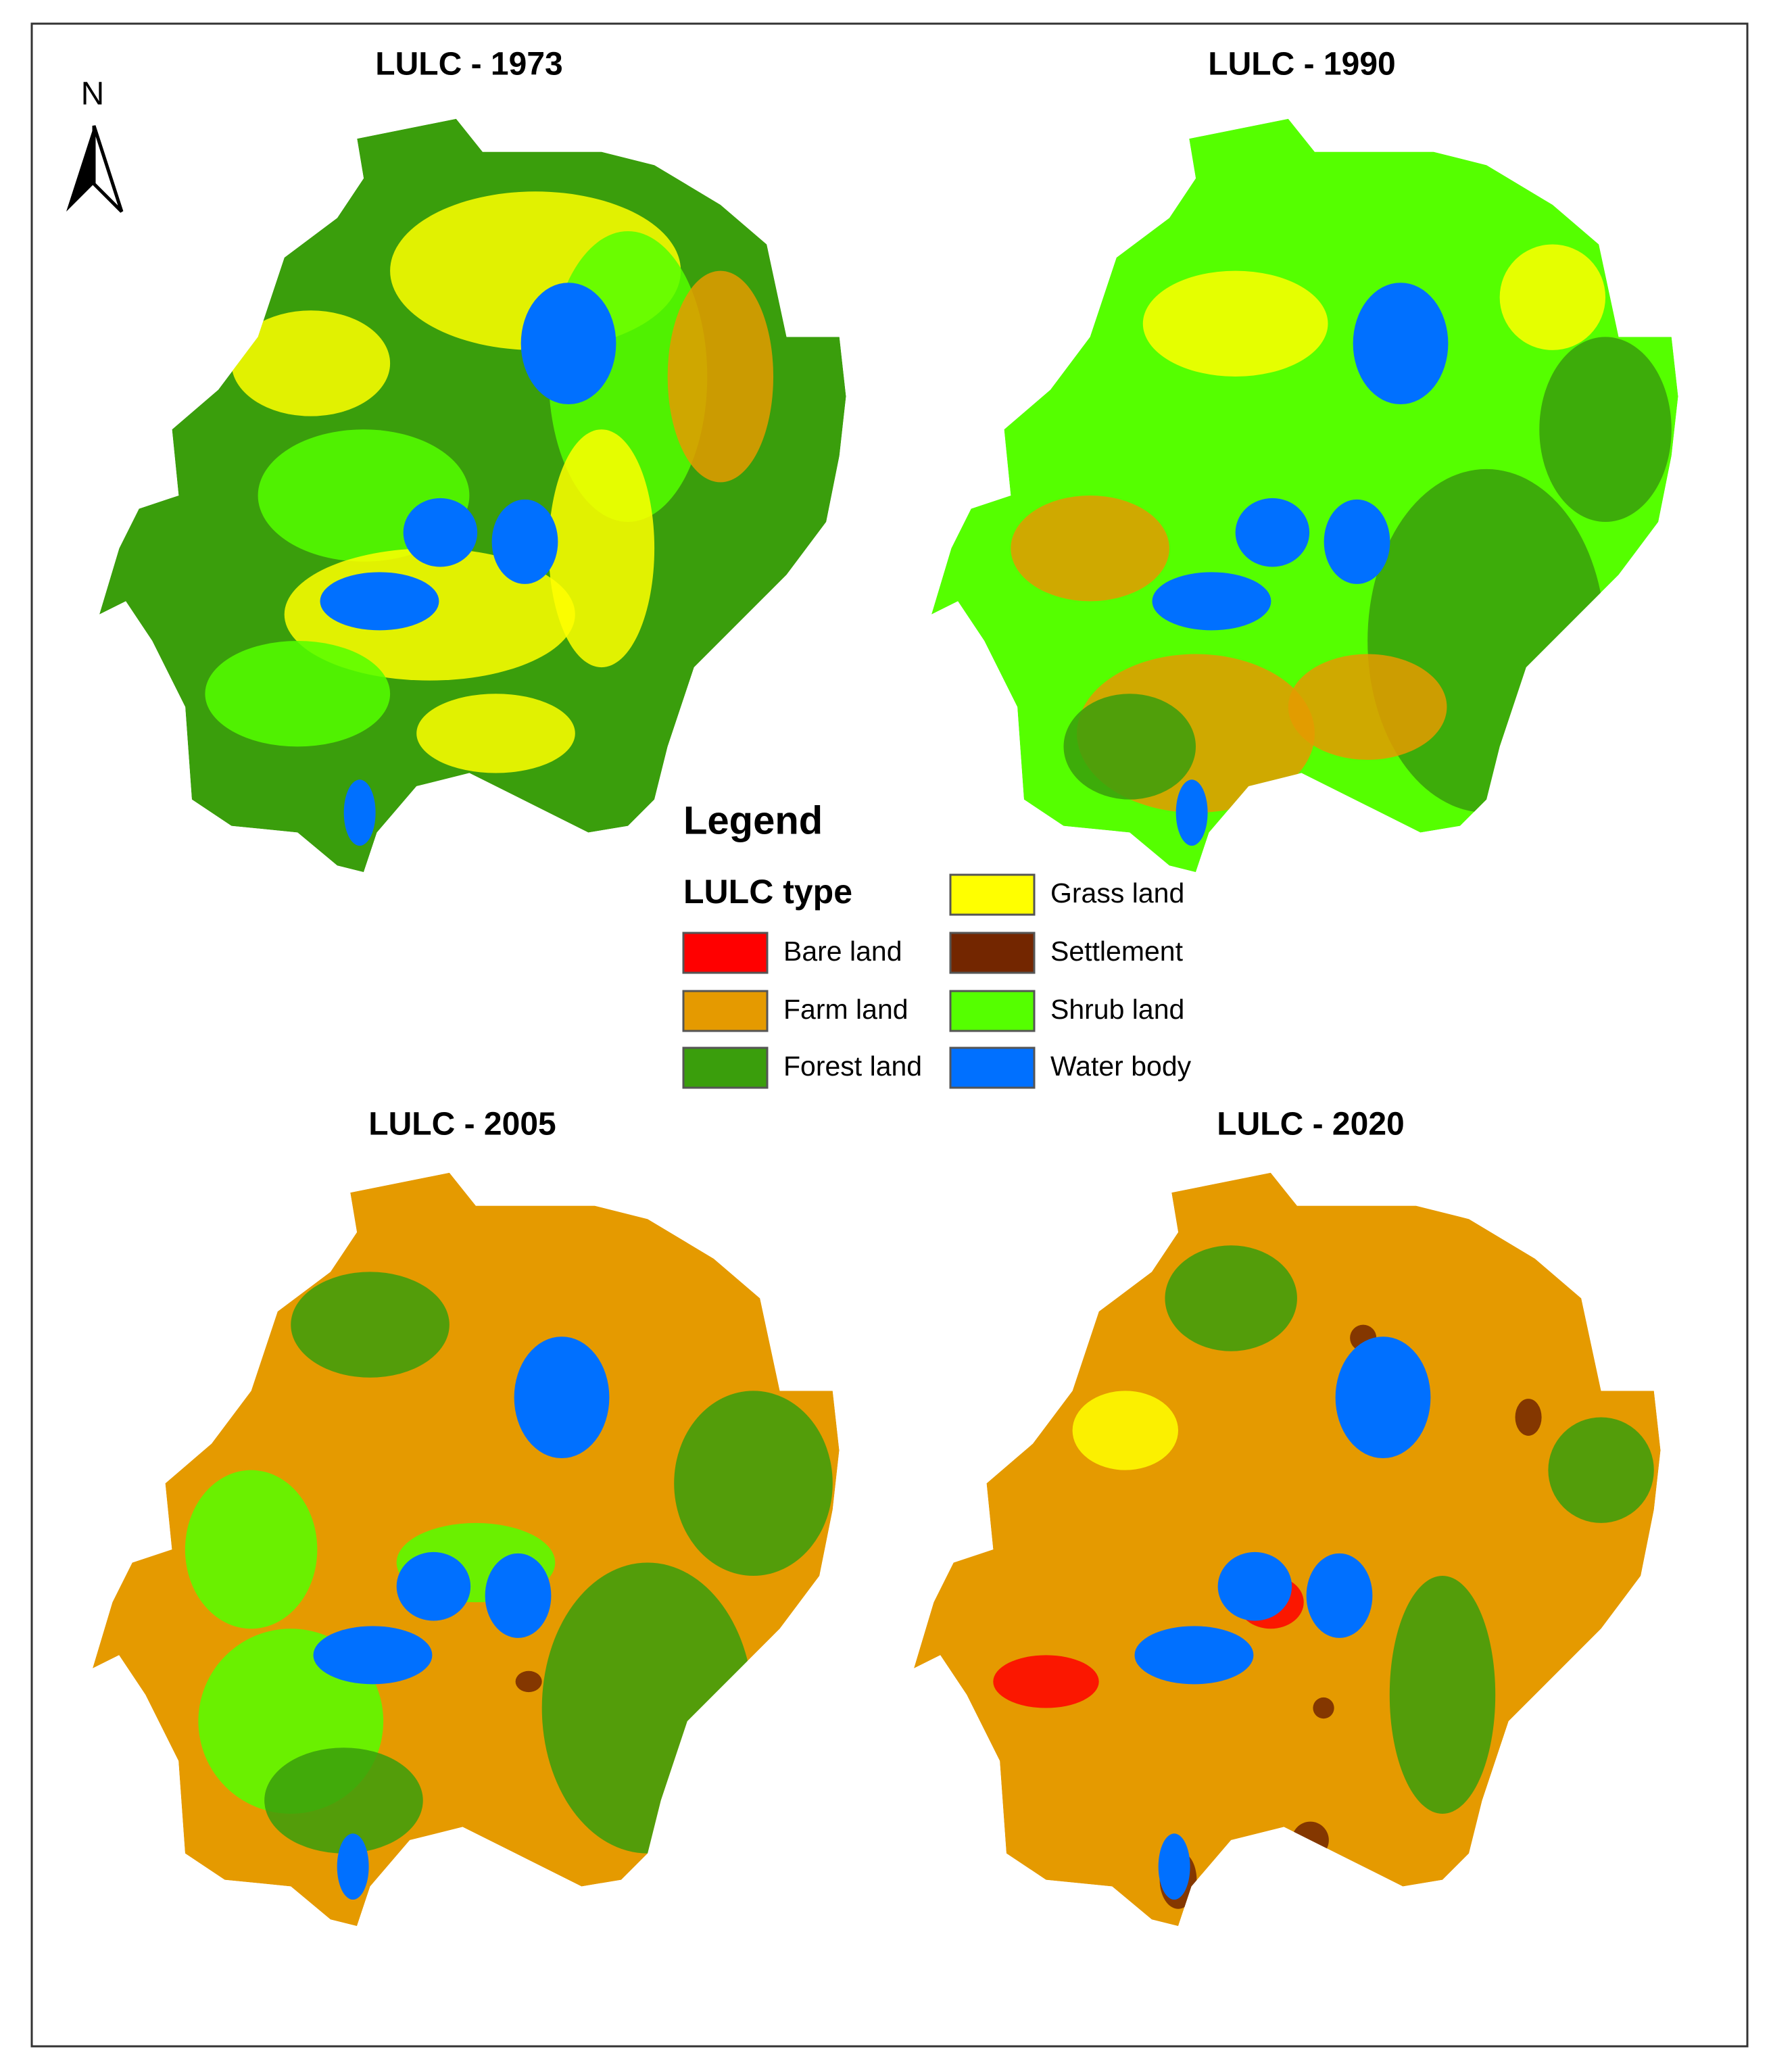 The height and width of the screenshot is (2072, 1771). Describe the element at coordinates (468, 64) in the screenshot. I see `map-title: LULC - 1973` at that location.